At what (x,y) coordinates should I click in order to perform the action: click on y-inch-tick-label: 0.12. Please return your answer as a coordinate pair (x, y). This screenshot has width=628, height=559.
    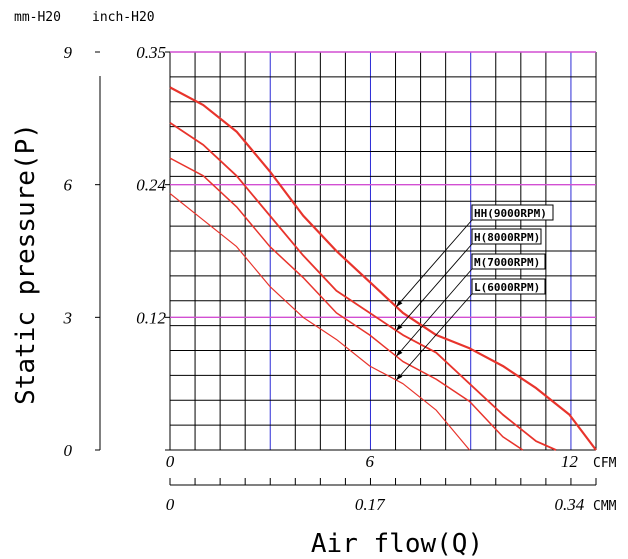
    Looking at the image, I should click on (151, 317).